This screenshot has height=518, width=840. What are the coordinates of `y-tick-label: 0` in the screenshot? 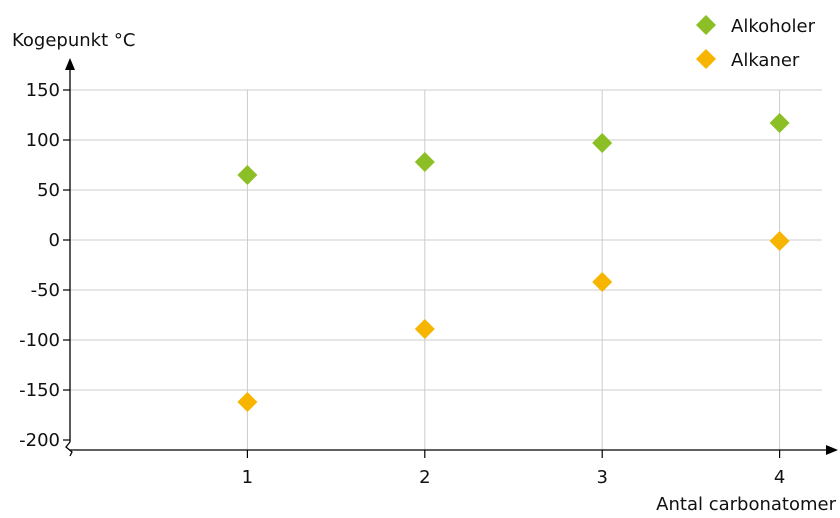 It's located at (54, 240).